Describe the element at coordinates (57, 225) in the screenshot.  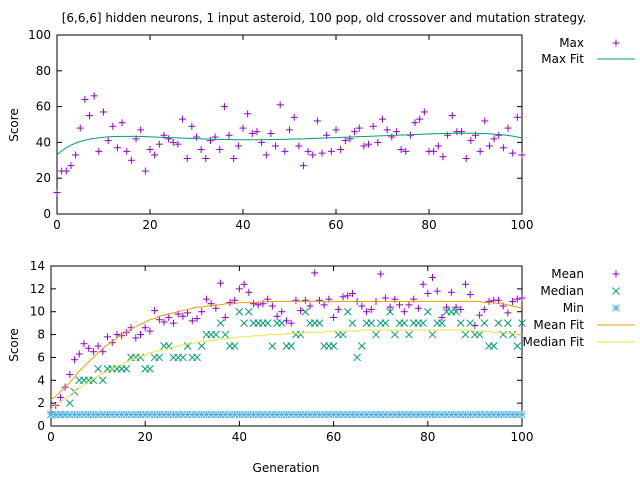
I see `x-tick-label: 0` at that location.